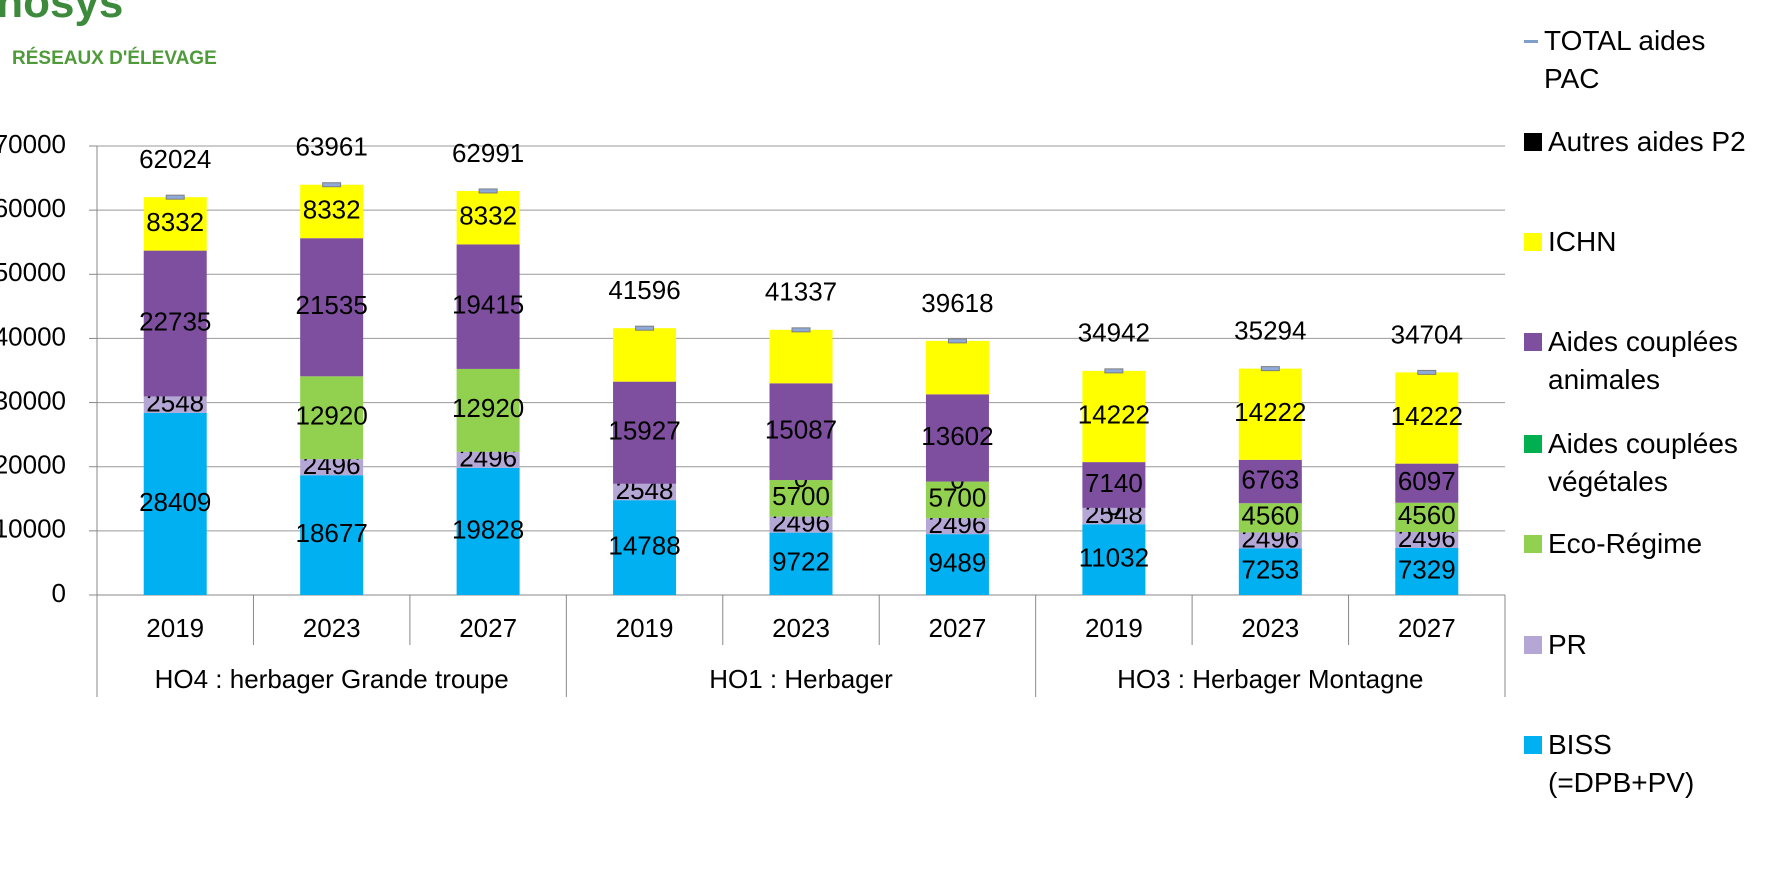 This screenshot has height=877, width=1768. I want to click on legend-label: PR, so click(1567, 644).